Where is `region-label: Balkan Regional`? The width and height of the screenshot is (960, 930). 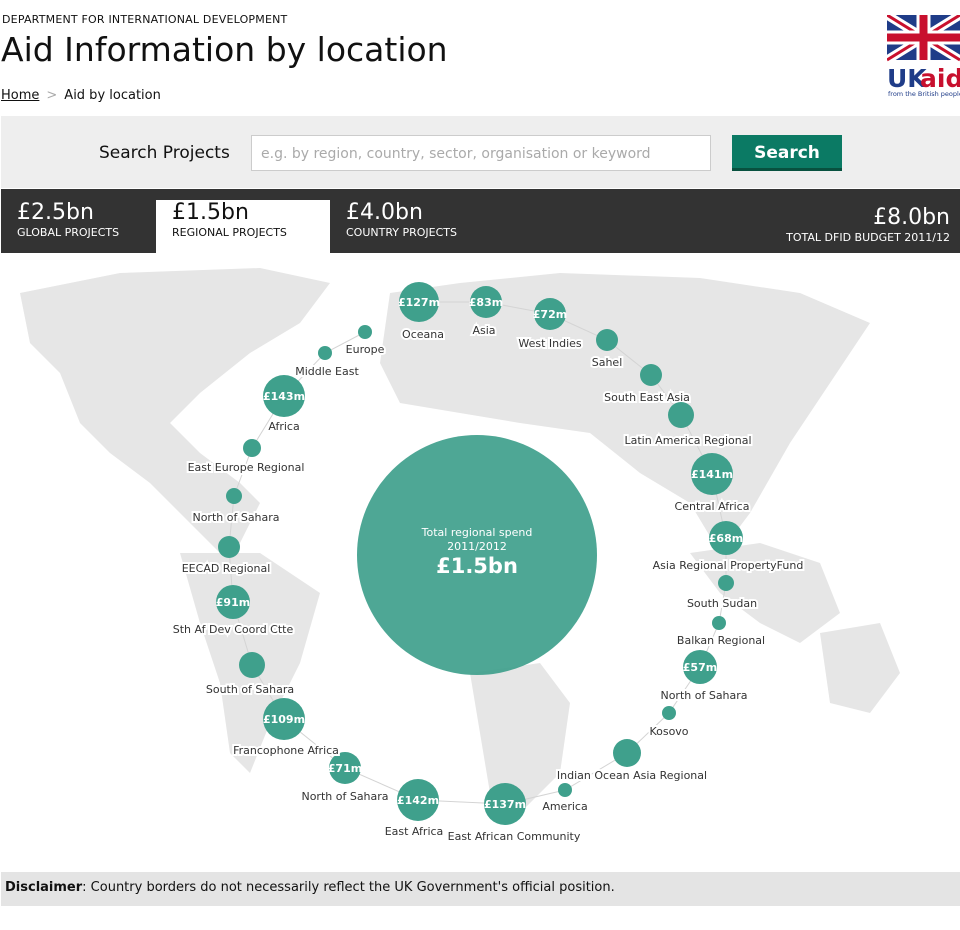 region-label: Balkan Regional is located at coordinates (721, 640).